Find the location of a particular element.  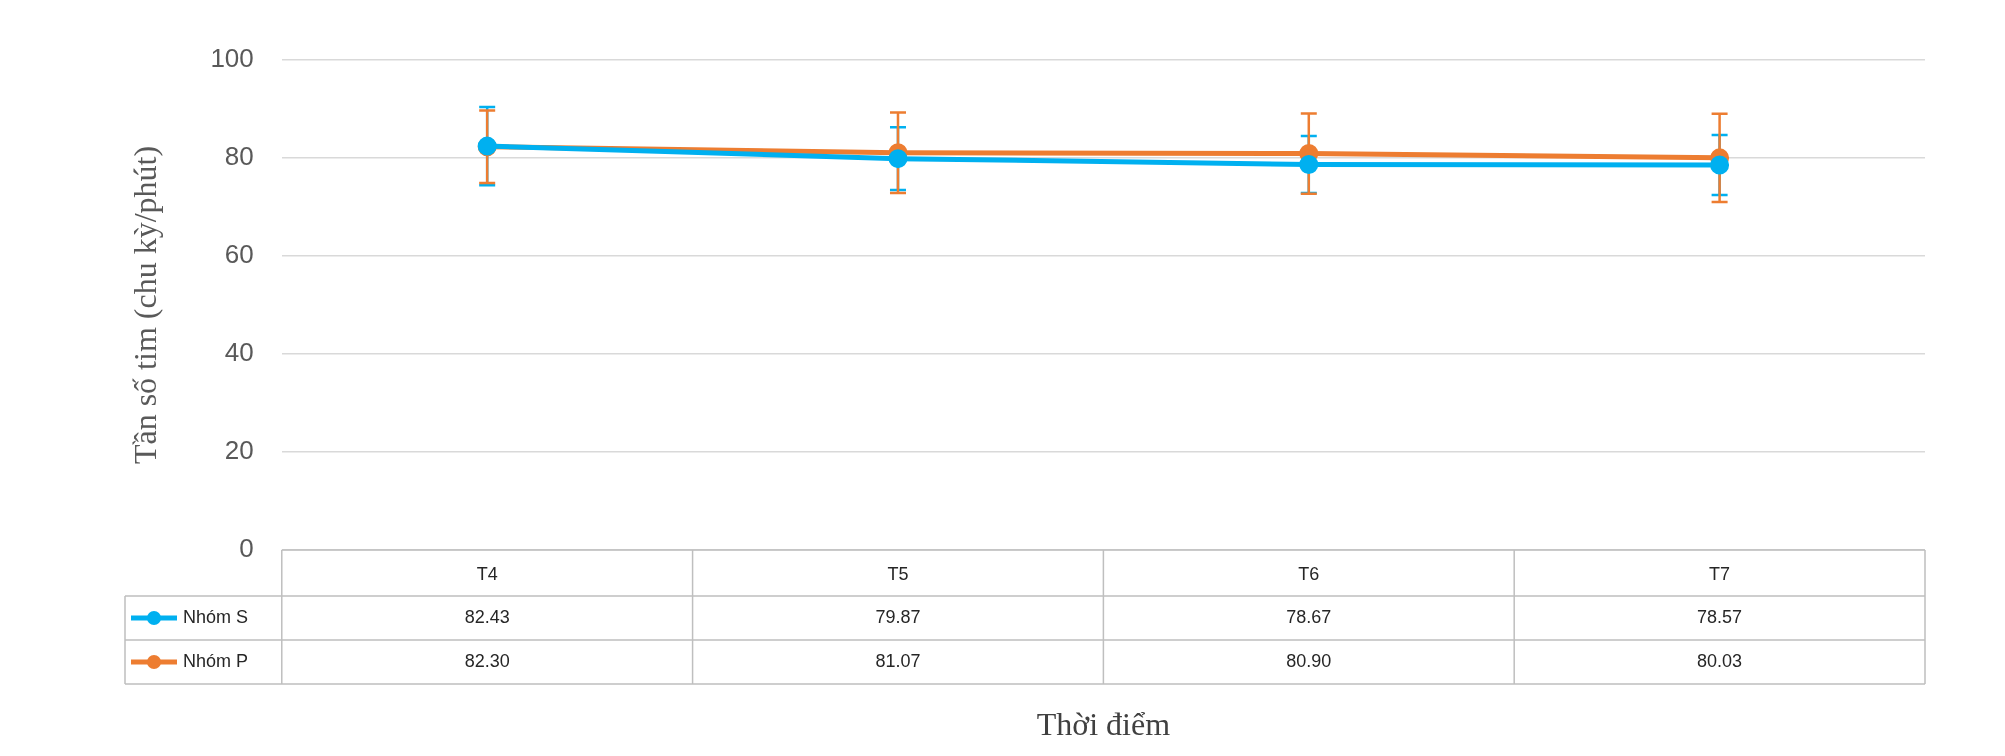

y-tick-label: 80 is located at coordinates (239, 156).